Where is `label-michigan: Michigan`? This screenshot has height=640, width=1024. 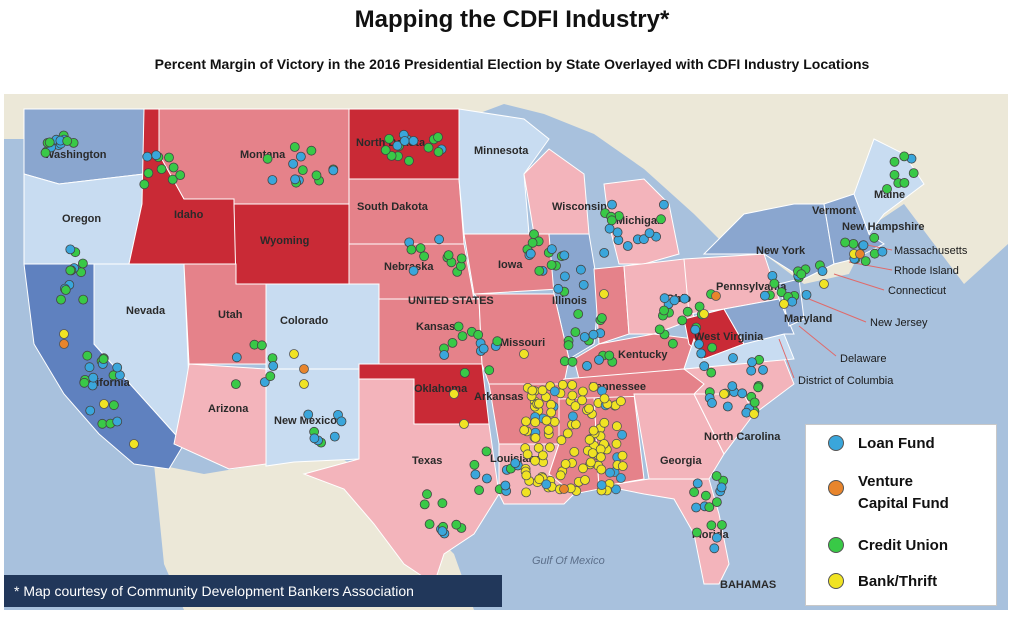 label-michigan: Michigan is located at coordinates (640, 221).